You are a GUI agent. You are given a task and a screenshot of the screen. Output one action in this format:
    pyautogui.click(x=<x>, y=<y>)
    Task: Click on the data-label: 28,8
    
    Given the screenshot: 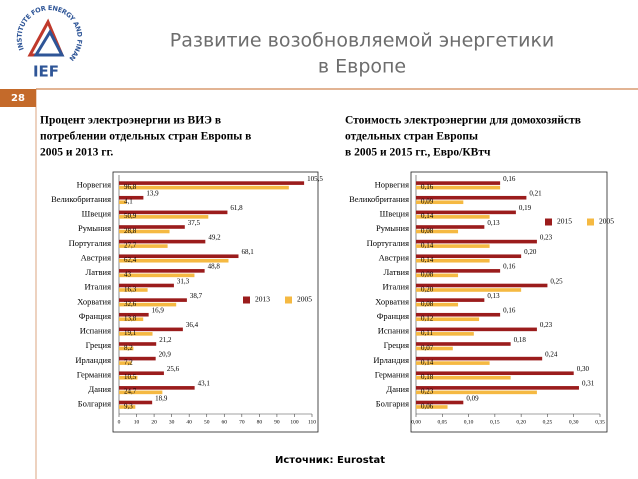 What is the action you would take?
    pyautogui.click(x=130, y=231)
    